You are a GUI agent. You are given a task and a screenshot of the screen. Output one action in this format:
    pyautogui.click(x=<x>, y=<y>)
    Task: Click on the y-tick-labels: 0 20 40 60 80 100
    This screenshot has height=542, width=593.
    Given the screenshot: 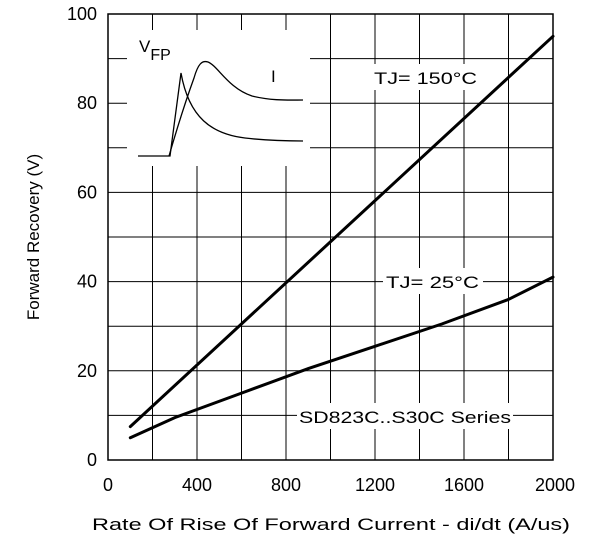 What is the action you would take?
    pyautogui.click(x=82, y=237)
    